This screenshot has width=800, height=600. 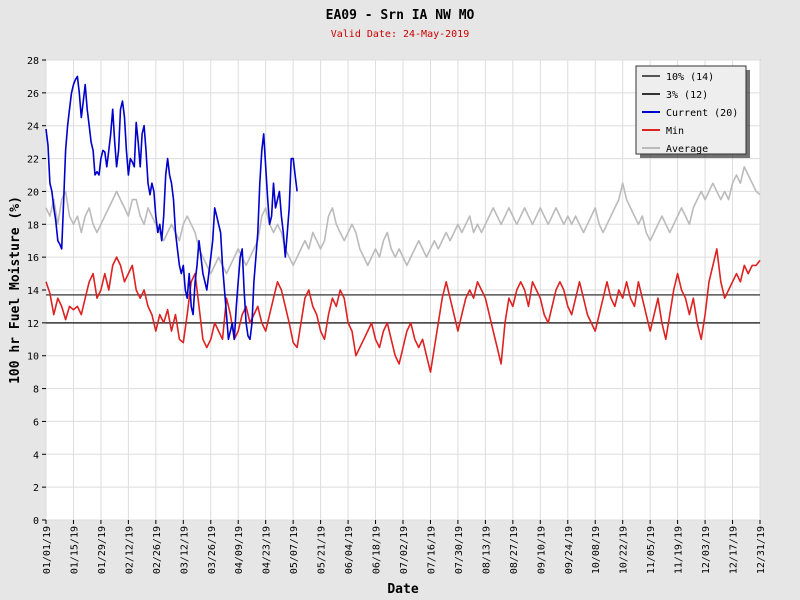 What do you see at coordinates (687, 149) in the screenshot?
I see `legend-label-4: Average` at bounding box center [687, 149].